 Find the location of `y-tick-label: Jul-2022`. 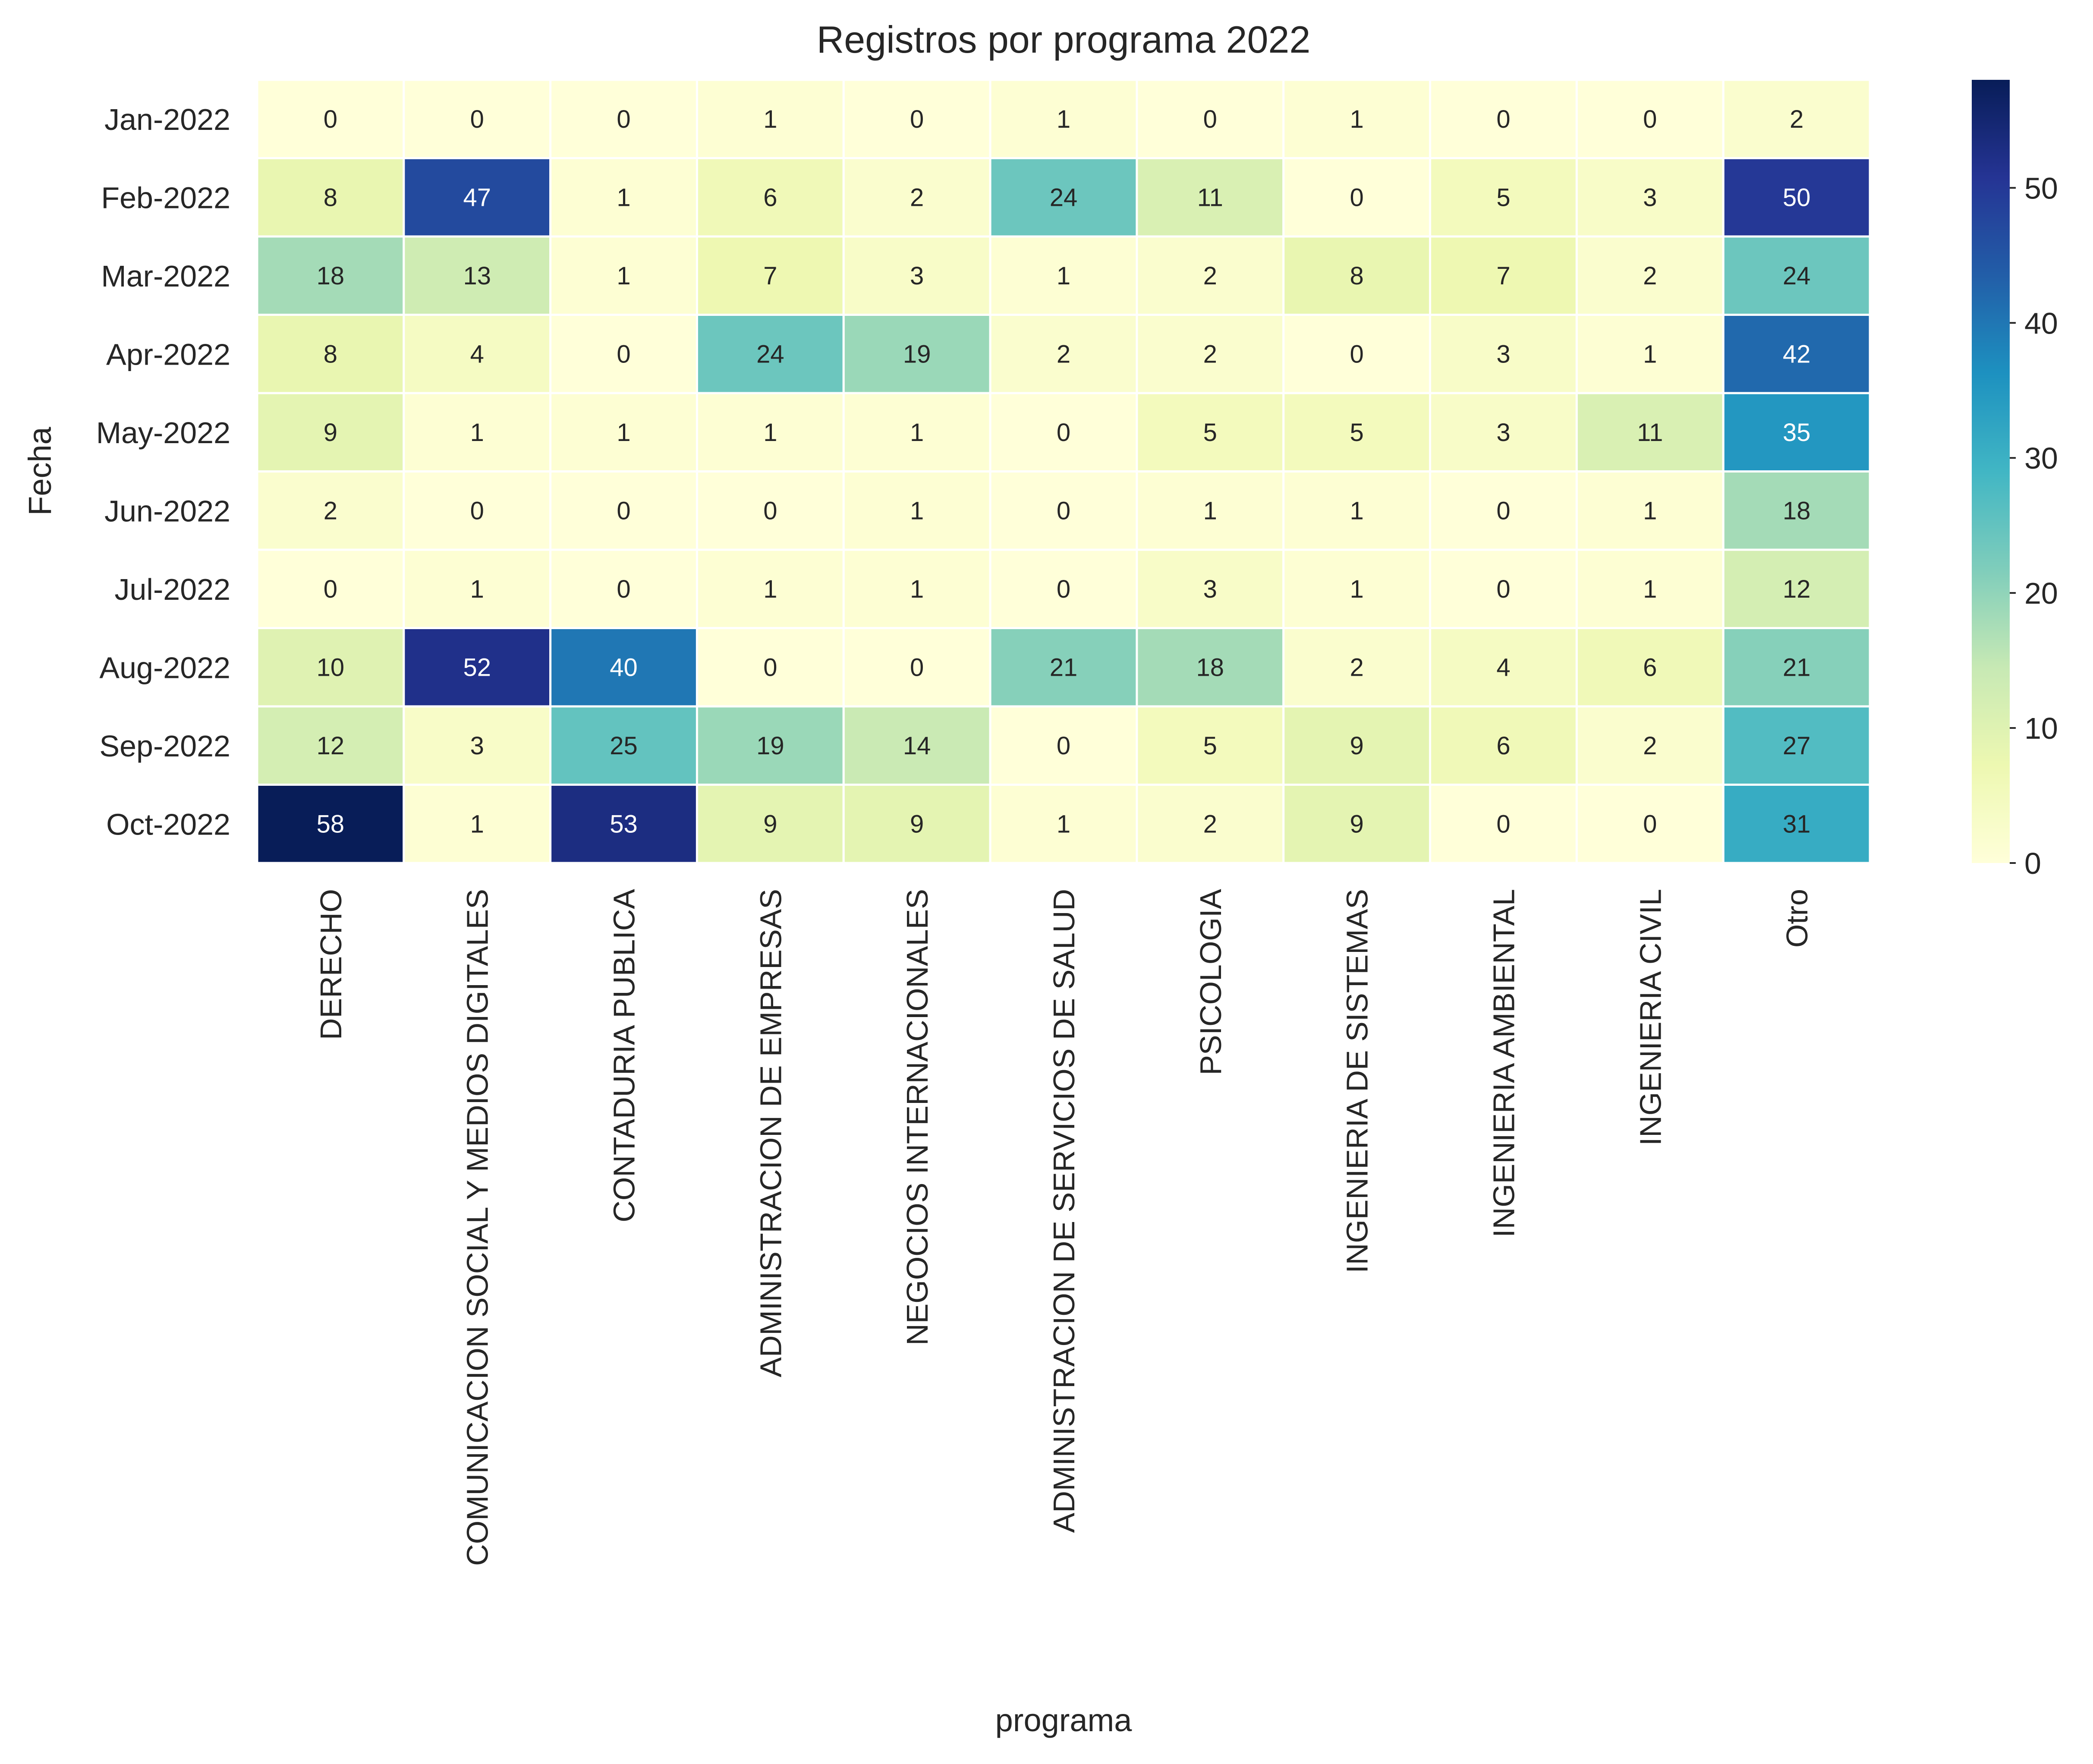

y-tick-label: Jul-2022 is located at coordinates (172, 590).